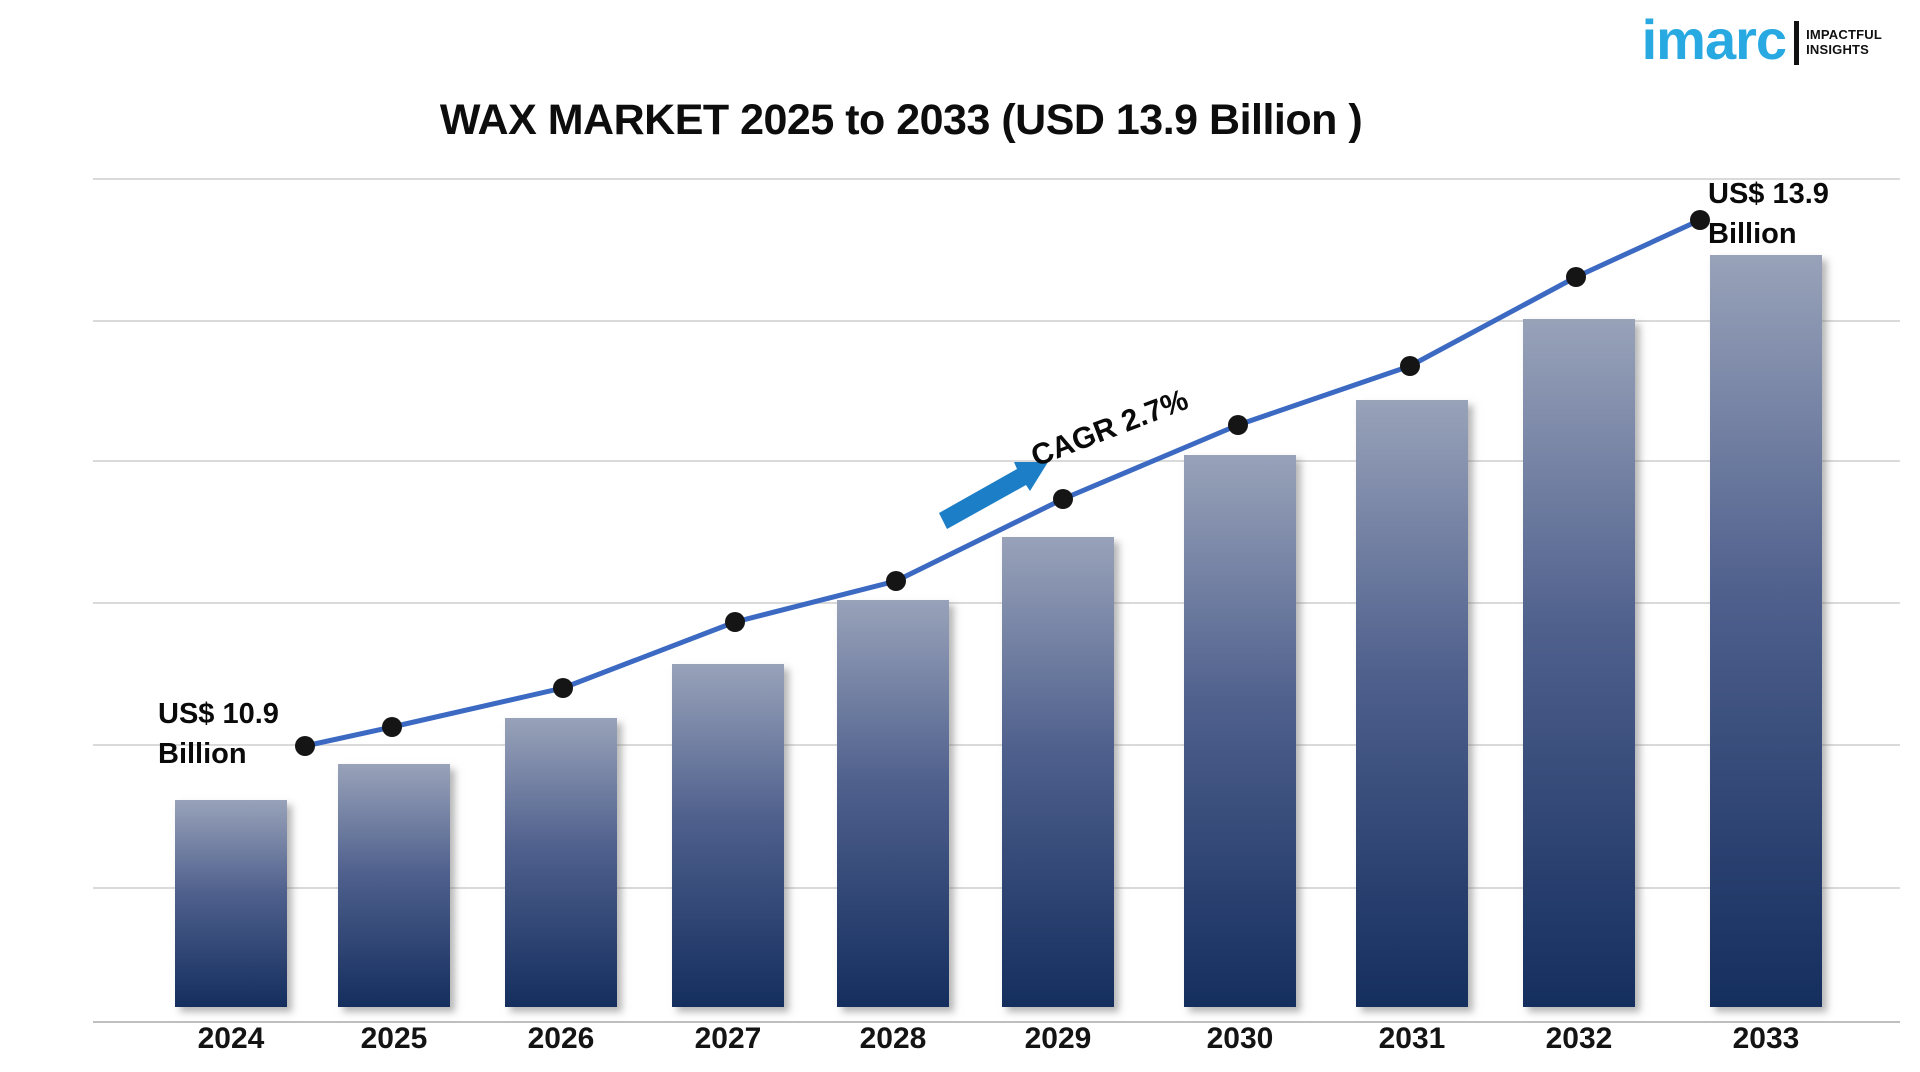 The width and height of the screenshot is (1920, 1072). I want to click on imarc-wordmark: imarc, so click(1714, 39).